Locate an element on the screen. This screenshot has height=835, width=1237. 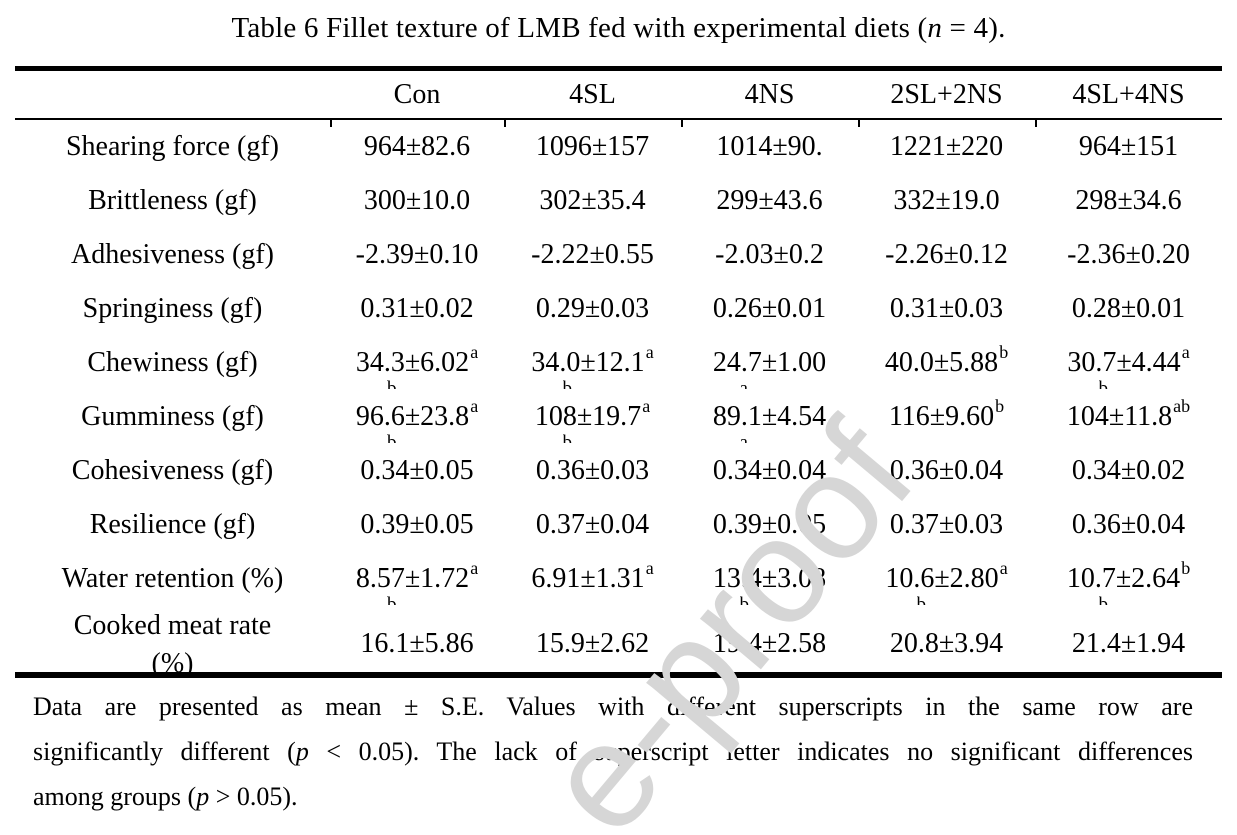
value-text: 8.57±1.72 is located at coordinates (412, 578).